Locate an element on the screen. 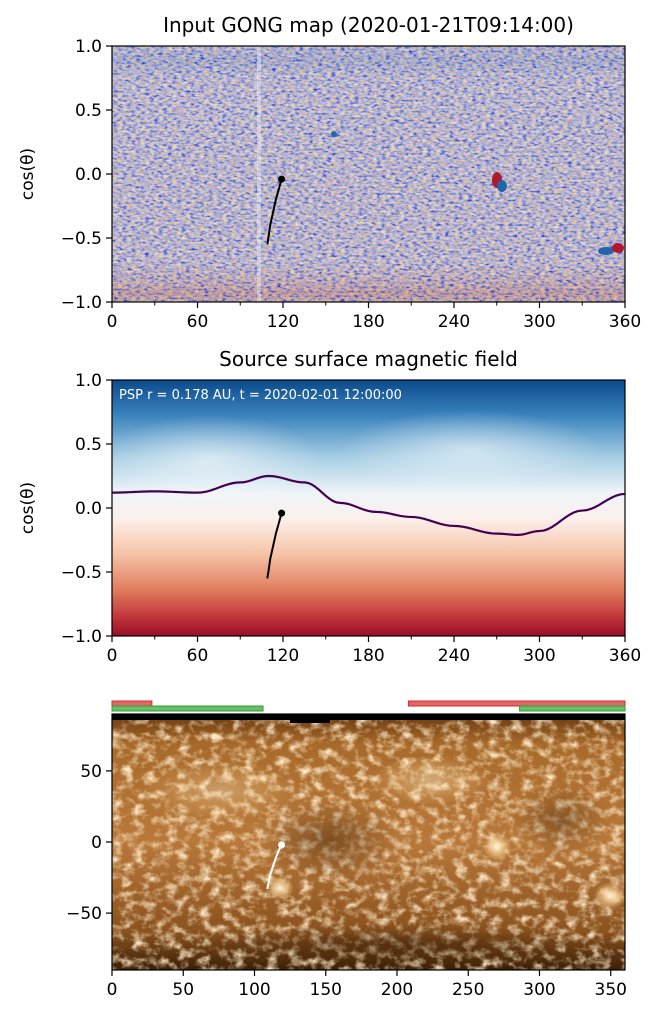 The image size is (659, 1020). x-tick-label: 50 is located at coordinates (183, 990).